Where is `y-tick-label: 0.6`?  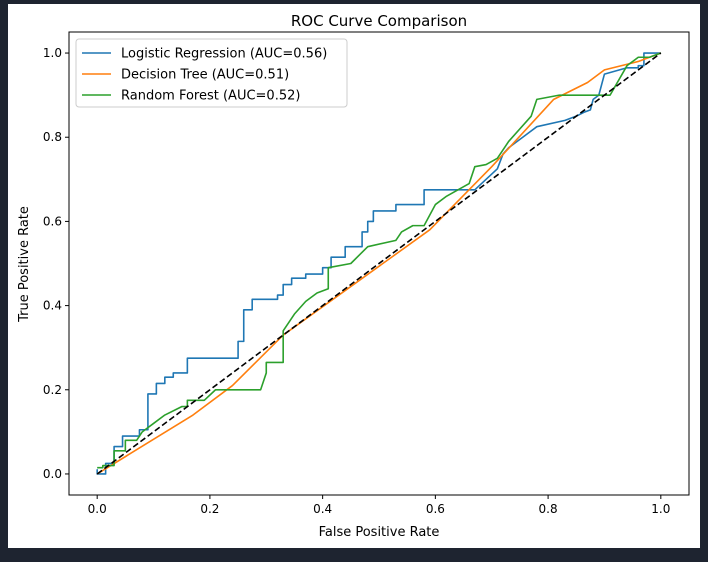 y-tick-label: 0.6 is located at coordinates (52, 221).